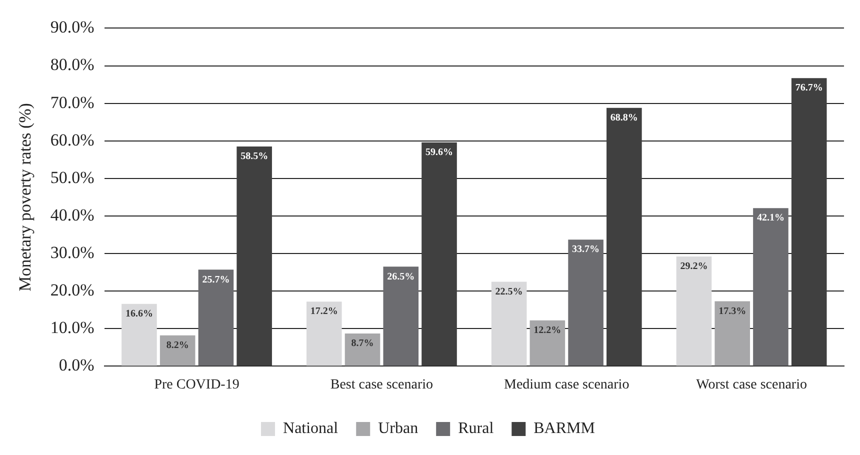 This screenshot has height=455, width=860. Describe the element at coordinates (564, 429) in the screenshot. I see `legend-label: BARMM` at that location.